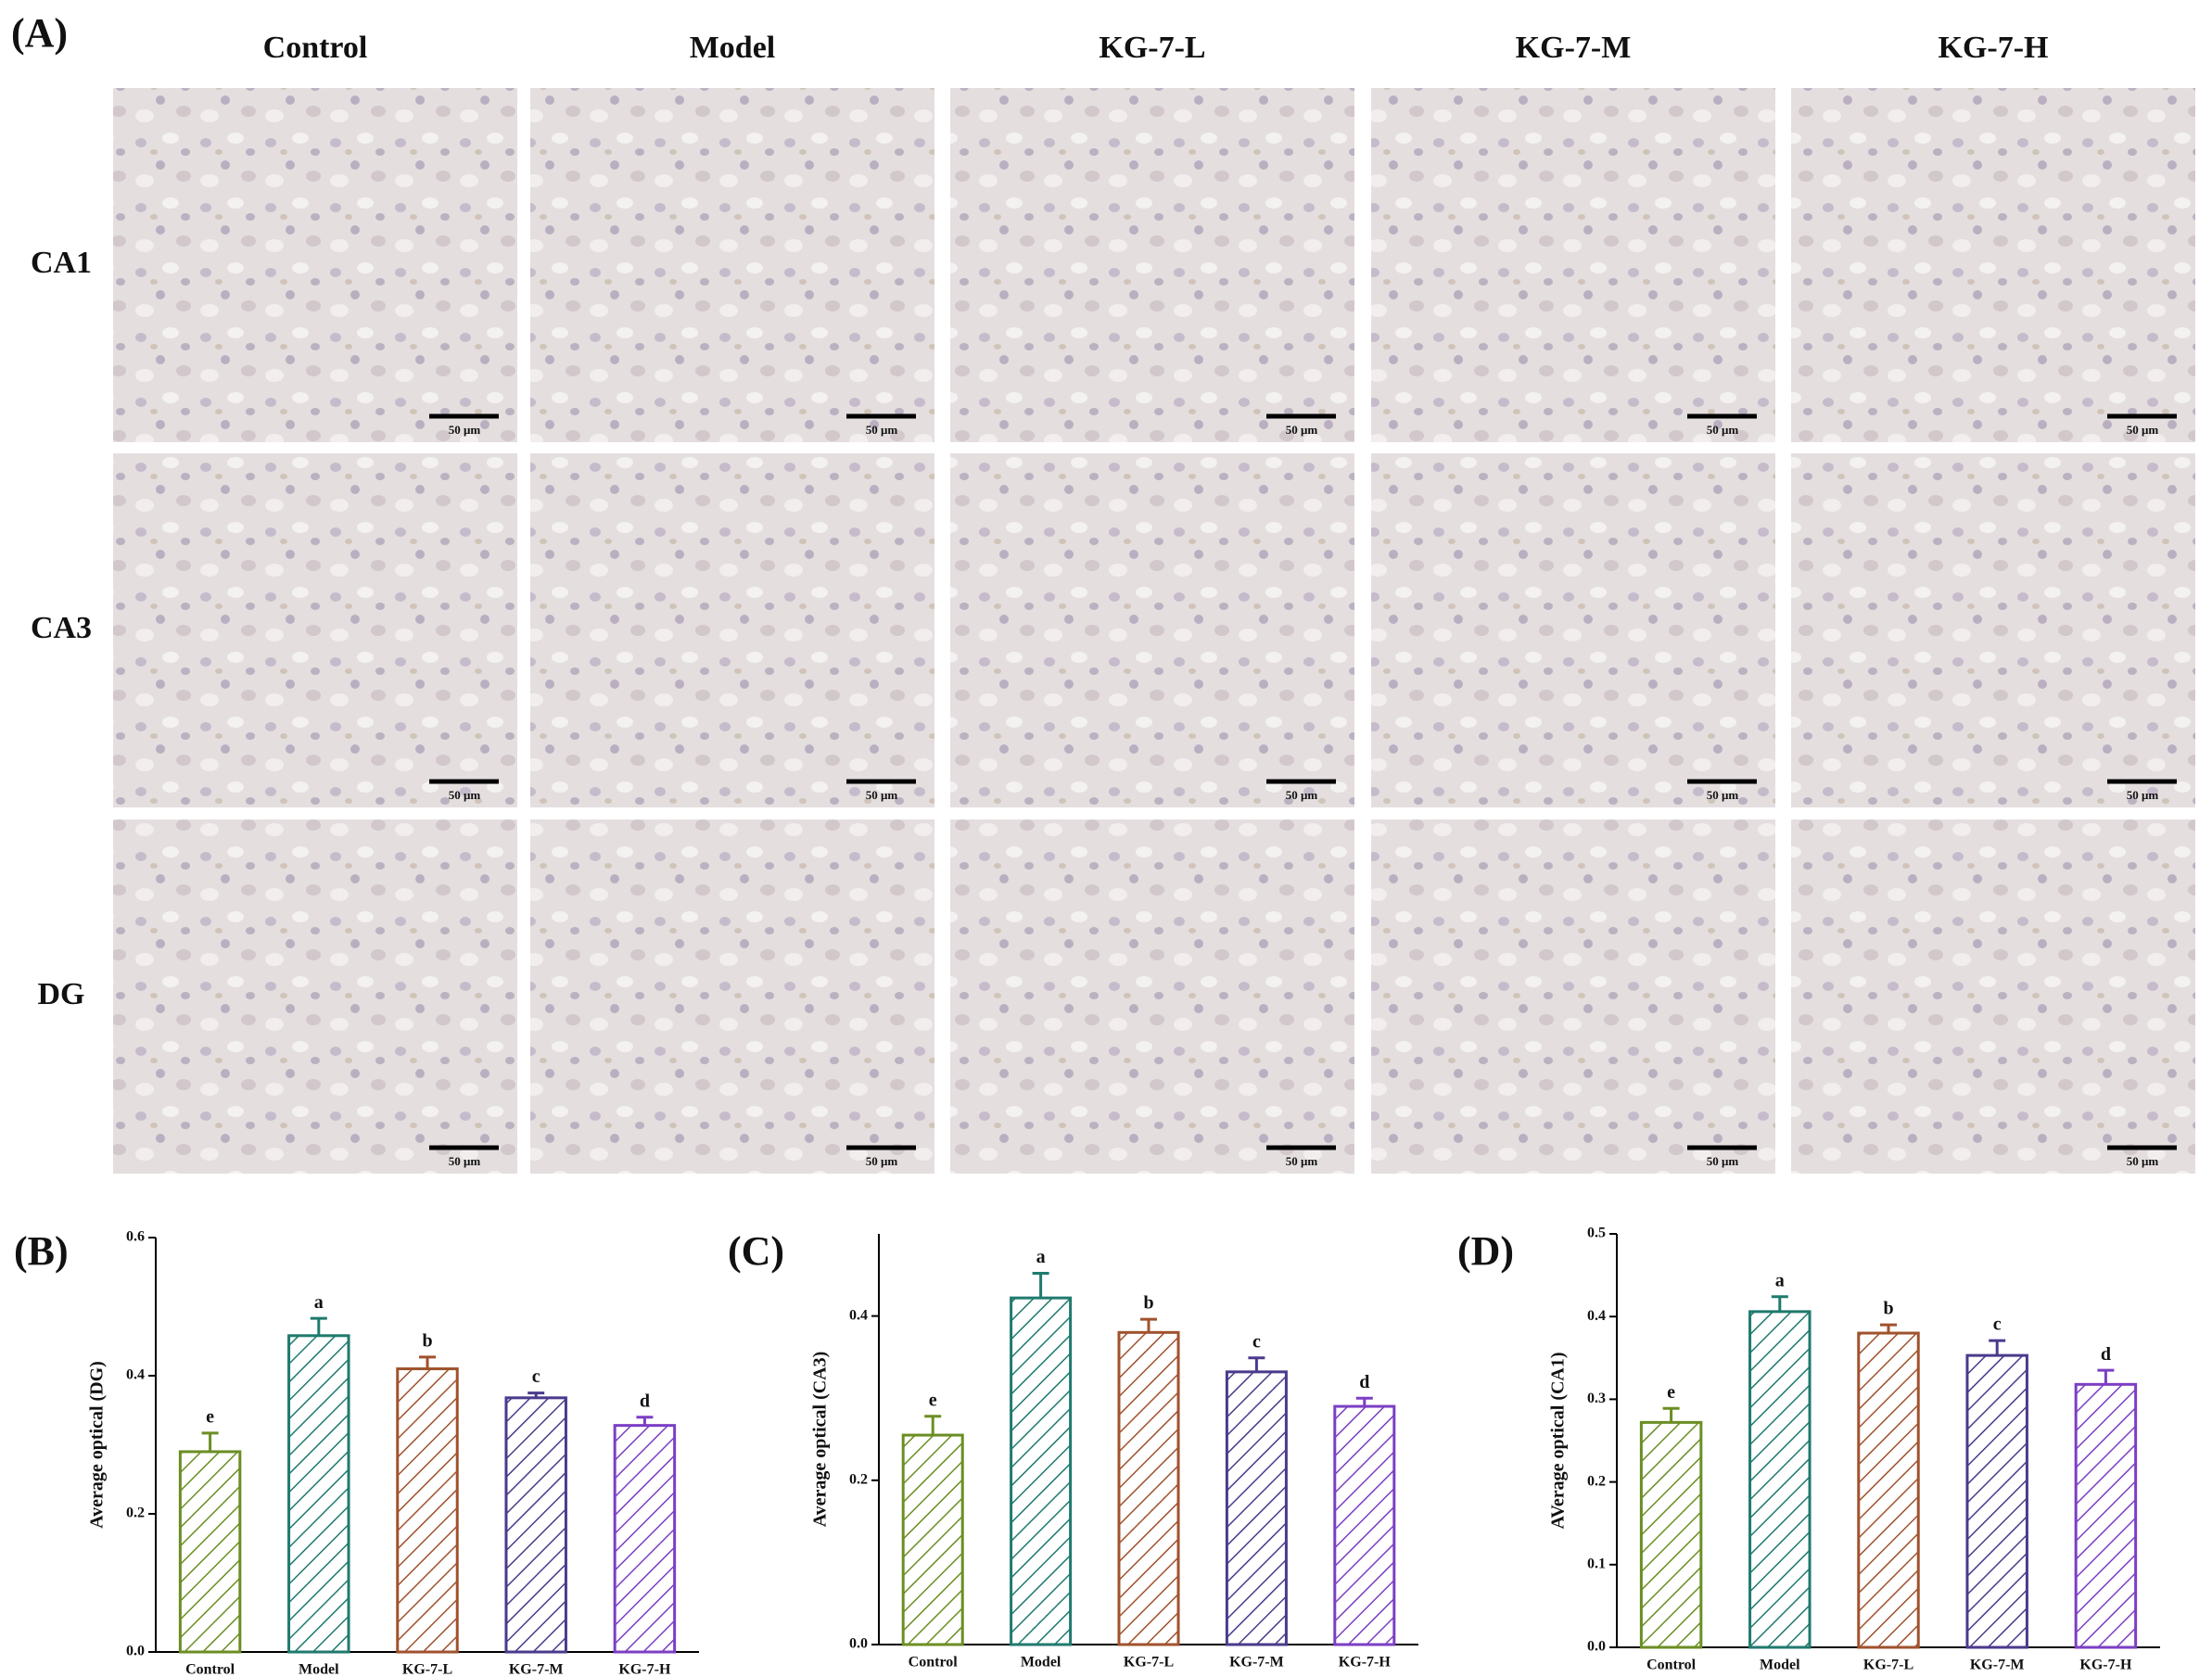 Image resolution: width=2212 pixels, height=1677 pixels. What do you see at coordinates (820, 1440) in the screenshot?
I see `y-axis-label: Average optical (CA3)` at bounding box center [820, 1440].